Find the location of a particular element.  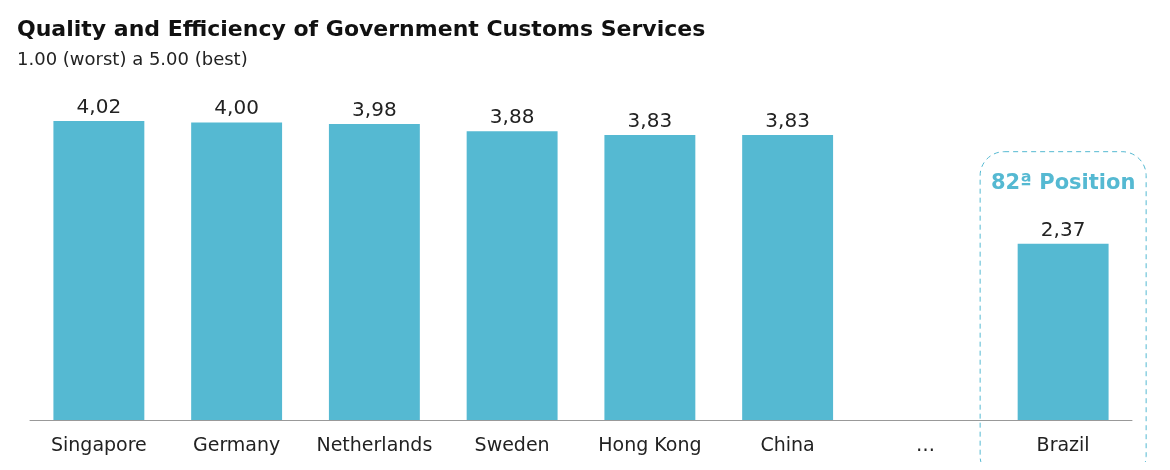

x-tick-label: Netherlands is located at coordinates (374, 443).